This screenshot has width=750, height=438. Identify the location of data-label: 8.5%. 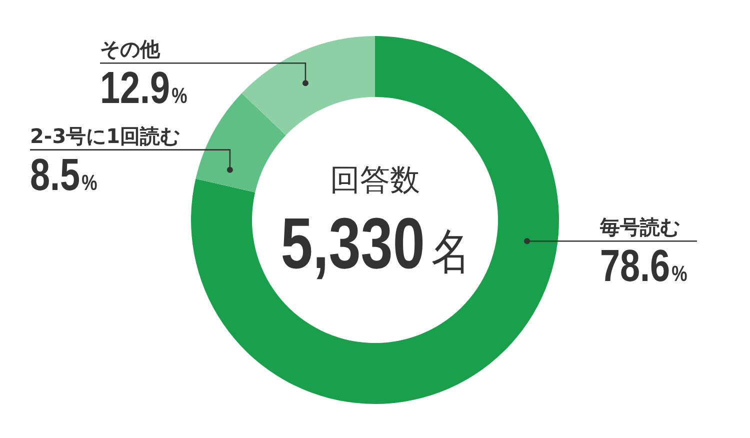
(64, 174).